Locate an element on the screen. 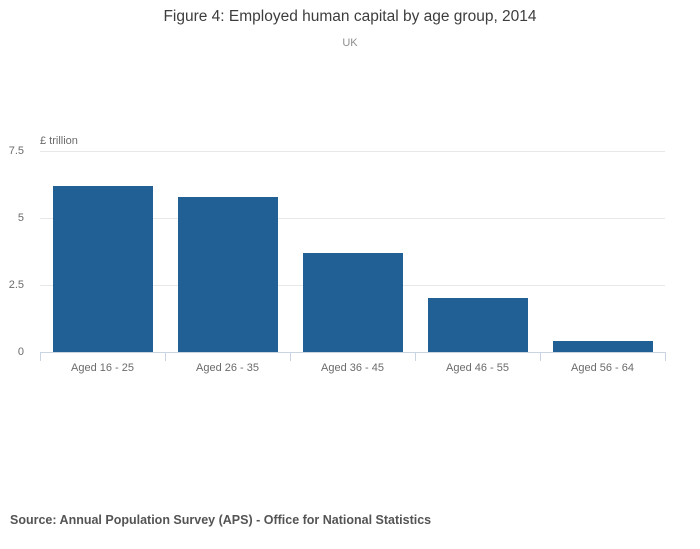 This screenshot has width=700, height=549. y-tick-label: 7.5 is located at coordinates (16, 151).